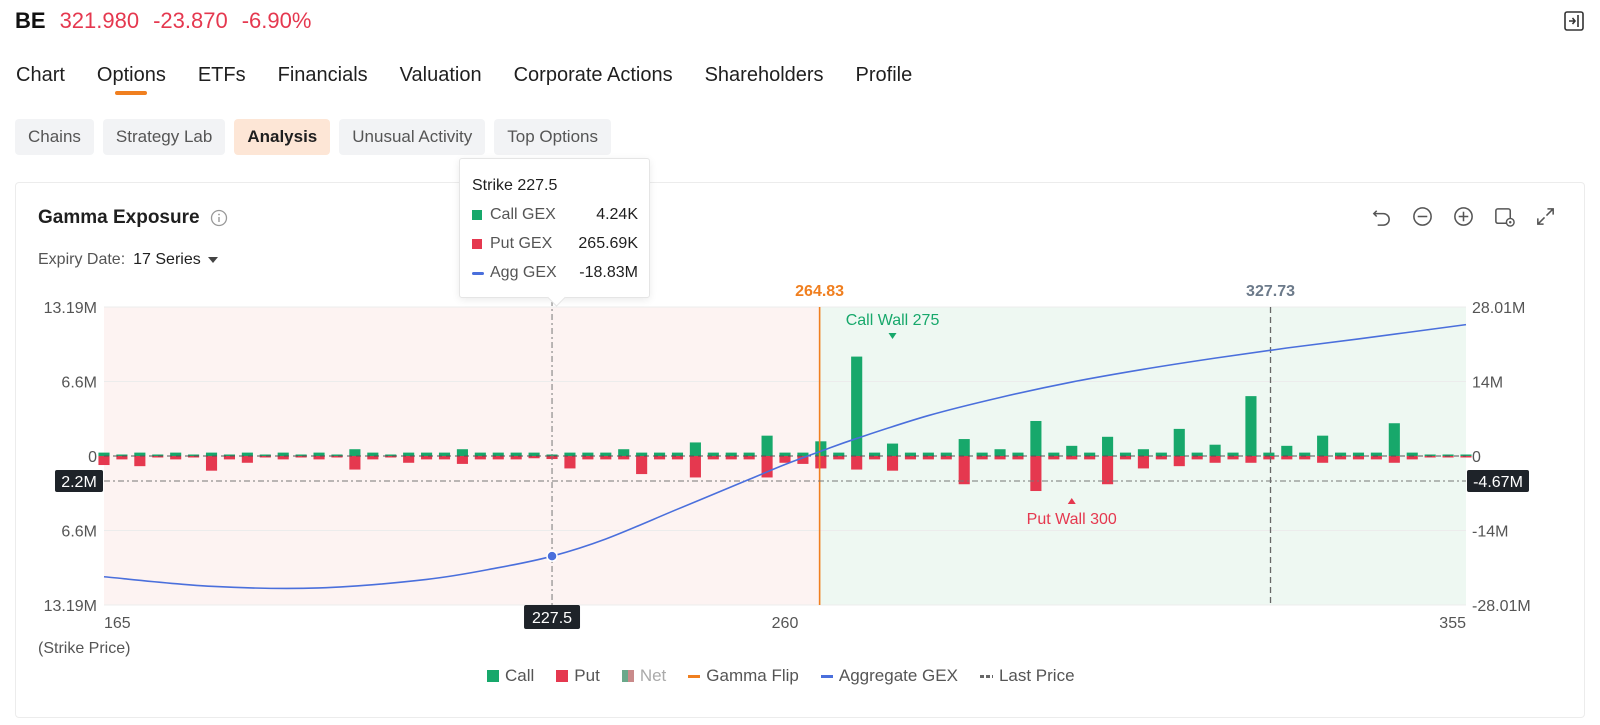  I want to click on right-tick-label: 28.01M, so click(1498, 308).